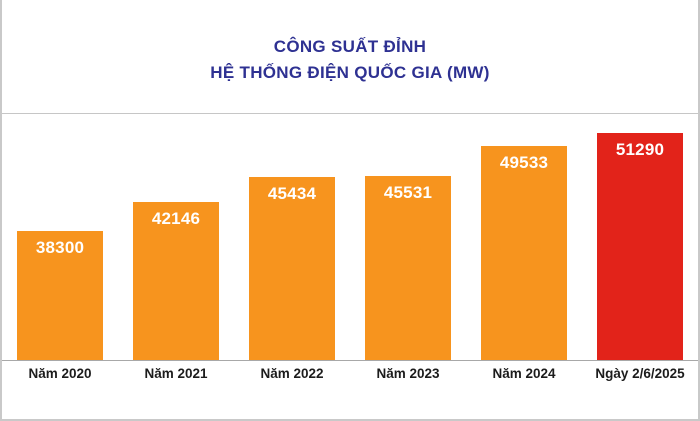  I want to click on bar-cell-2: 45434, so click(292, 236).